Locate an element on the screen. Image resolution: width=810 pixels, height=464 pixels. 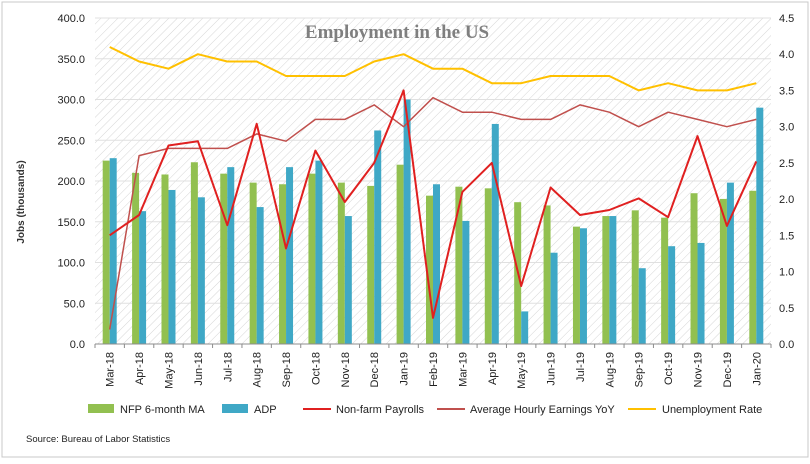
x-tick-label: Sep-19 is located at coordinates (640, 369).